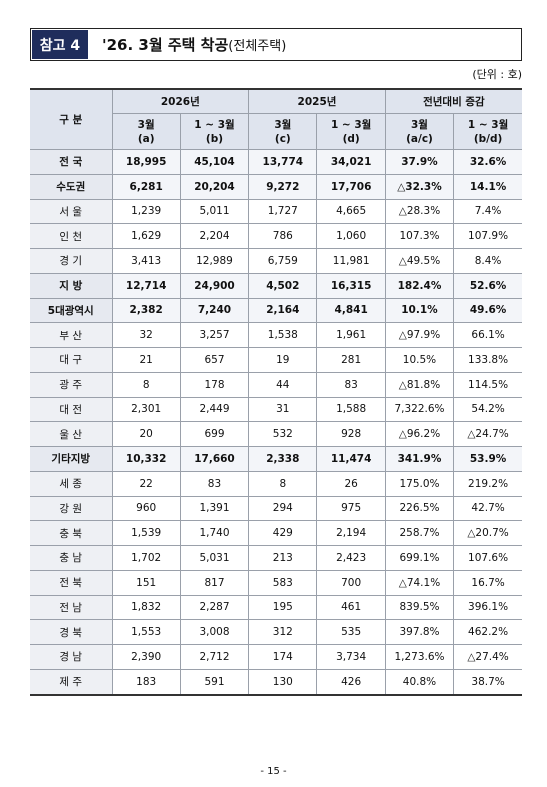 The image size is (547, 787). I want to click on row-label: 대 구, so click(71, 360).